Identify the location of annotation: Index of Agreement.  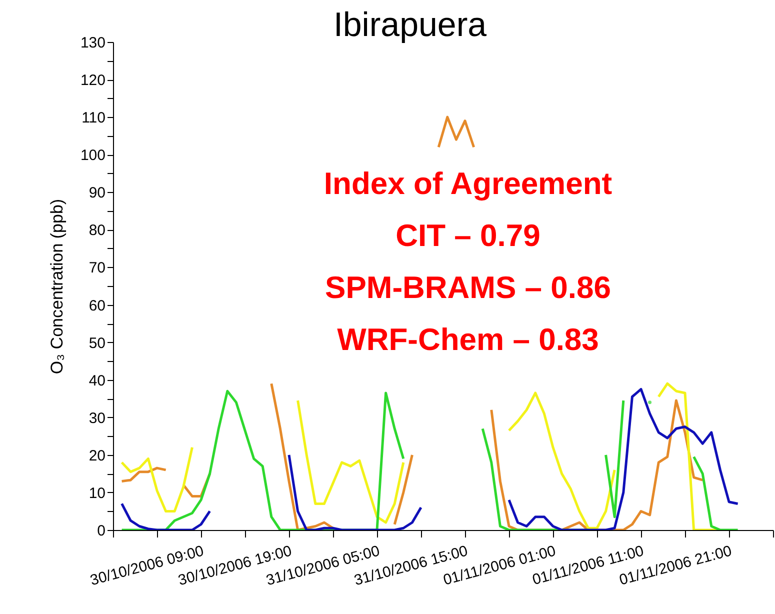
(468, 183).